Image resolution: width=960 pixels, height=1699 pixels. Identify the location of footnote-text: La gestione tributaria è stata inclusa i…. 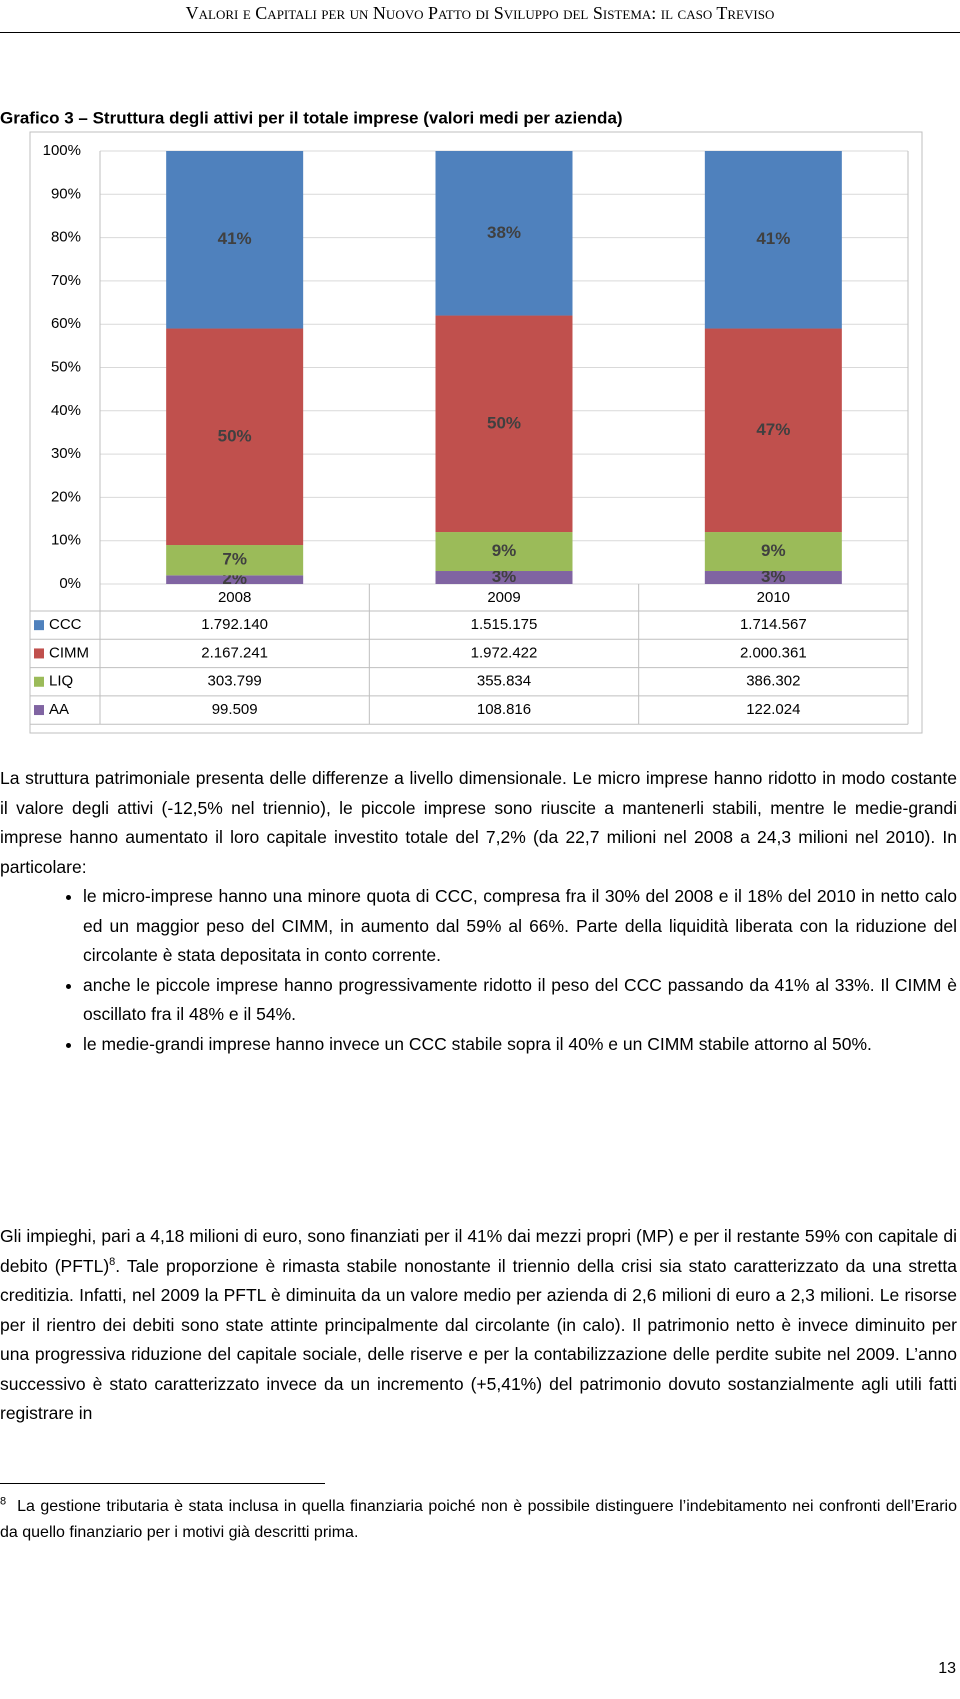
(479, 1519).